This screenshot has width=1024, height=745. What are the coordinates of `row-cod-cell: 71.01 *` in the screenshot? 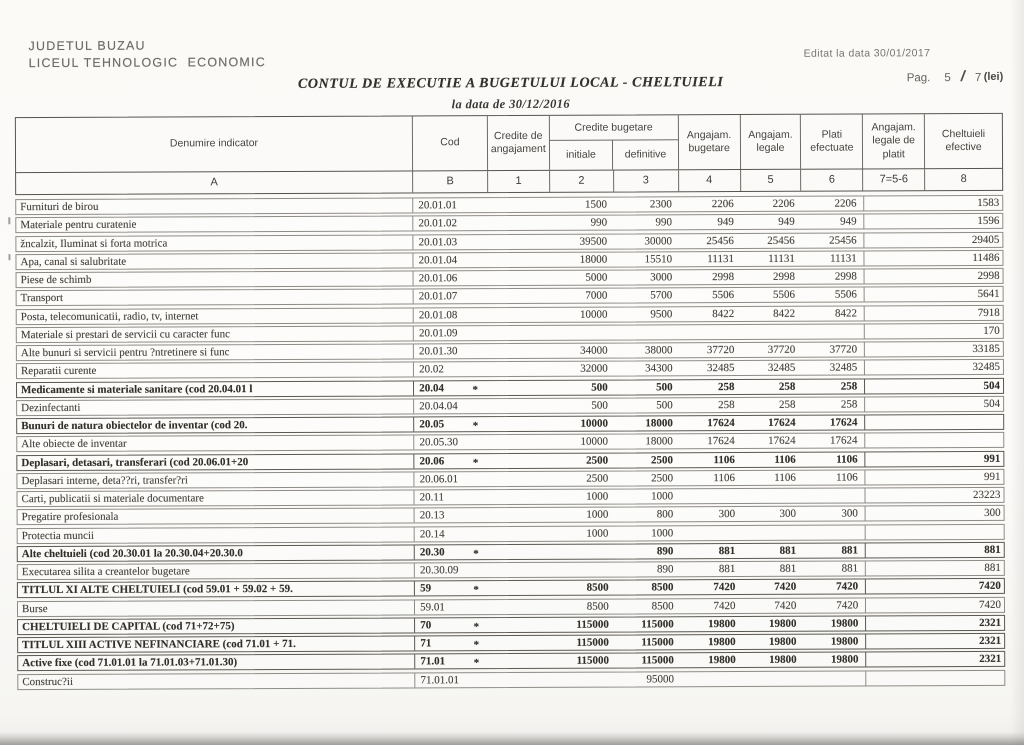 It's located at (452, 662).